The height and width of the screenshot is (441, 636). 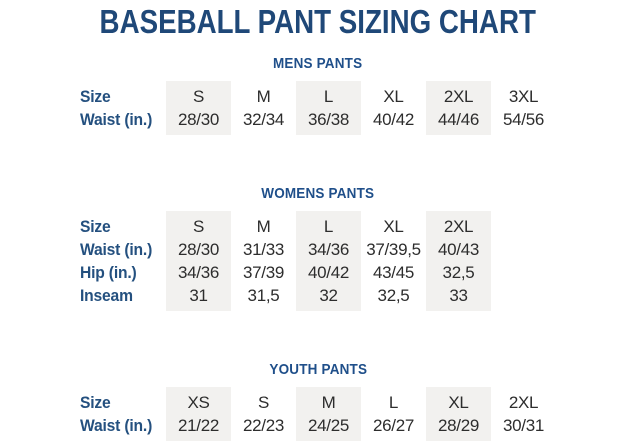 I want to click on row-label-text: Hip (in.), so click(x=108, y=272).